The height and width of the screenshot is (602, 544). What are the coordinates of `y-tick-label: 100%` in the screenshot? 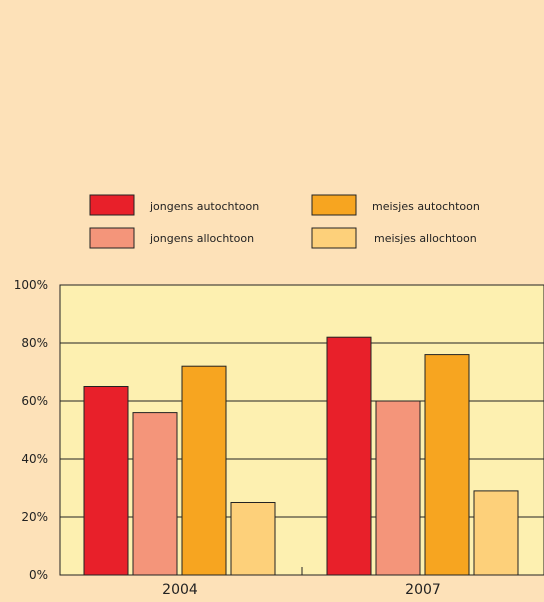 It's located at (31, 285).